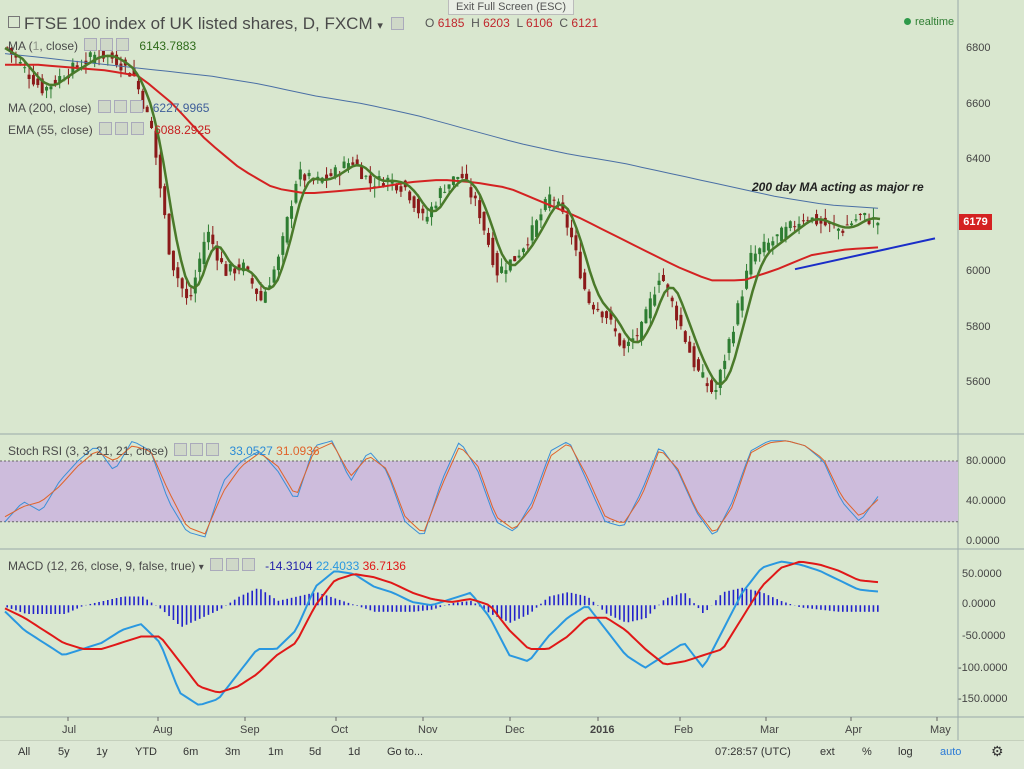 The width and height of the screenshot is (1024, 769). What do you see at coordinates (380, 26) in the screenshot?
I see `chevron-down-icon: ▾` at bounding box center [380, 26].